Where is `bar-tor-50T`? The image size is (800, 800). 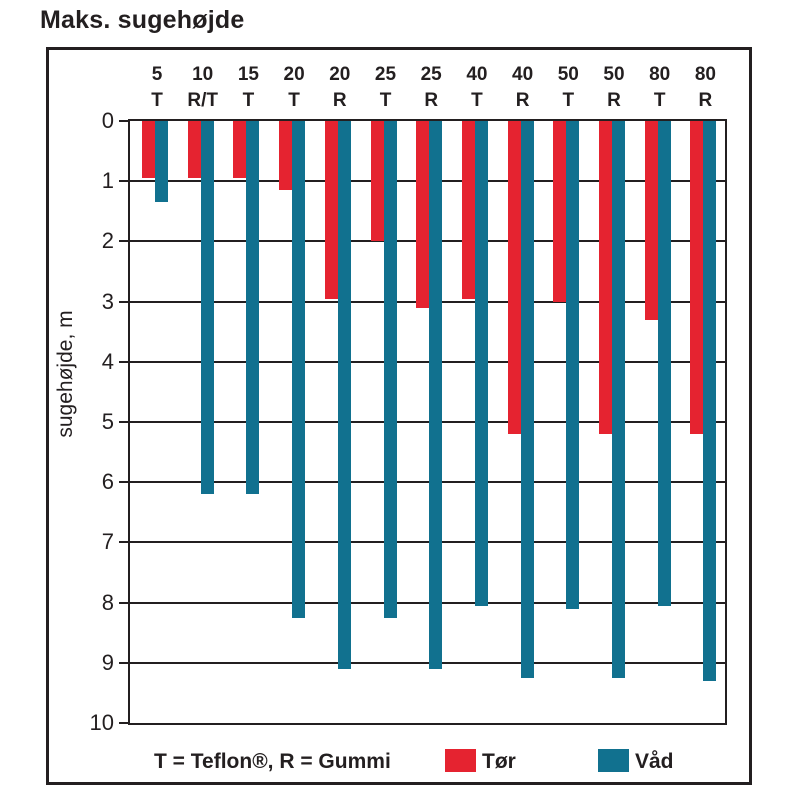
bar-tor-50T is located at coordinates (560, 211).